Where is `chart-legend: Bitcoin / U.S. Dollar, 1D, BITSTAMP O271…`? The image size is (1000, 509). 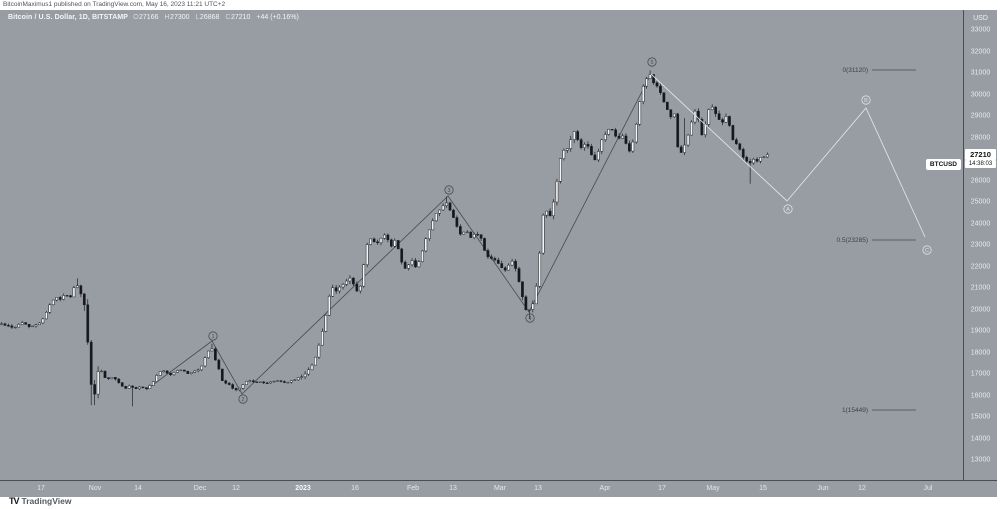
chart-legend: Bitcoin / U.S. Dollar, 1D, BITSTAMP O271… is located at coordinates (153, 17).